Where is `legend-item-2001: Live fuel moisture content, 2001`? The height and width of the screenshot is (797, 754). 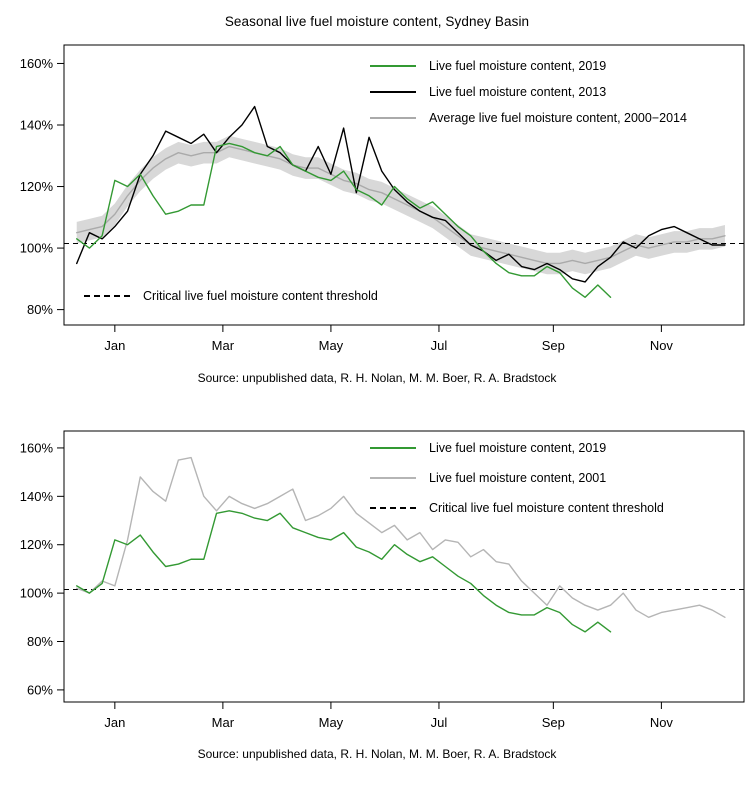
legend-item-2001: Live fuel moisture content, 2001 is located at coordinates (517, 478).